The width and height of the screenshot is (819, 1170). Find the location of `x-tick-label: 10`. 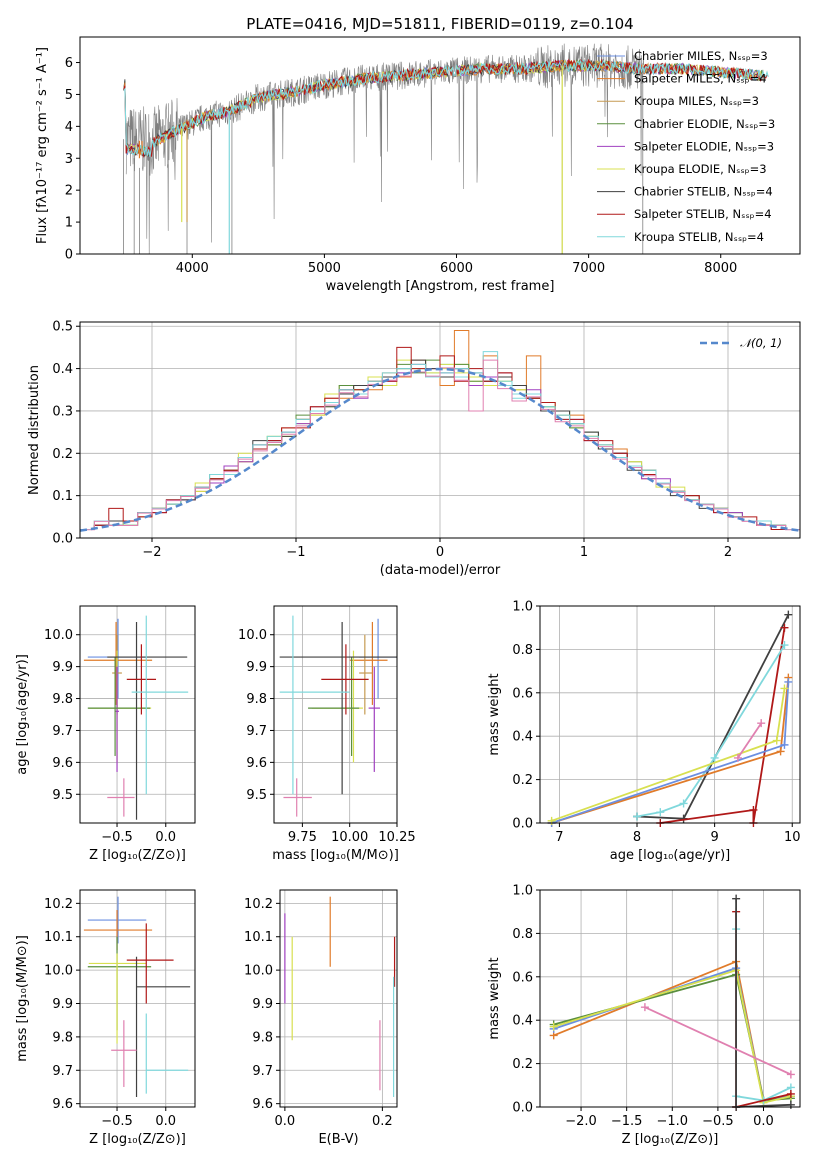

x-tick-label: 10 is located at coordinates (792, 837).